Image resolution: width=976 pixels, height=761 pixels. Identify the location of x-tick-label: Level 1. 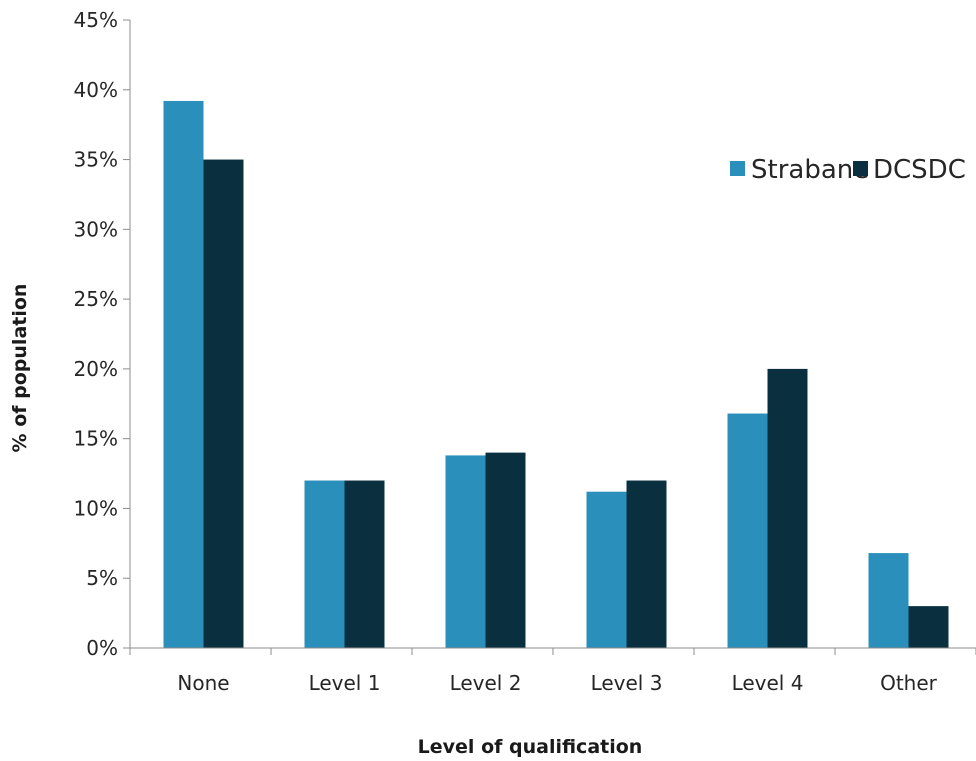
(345, 683).